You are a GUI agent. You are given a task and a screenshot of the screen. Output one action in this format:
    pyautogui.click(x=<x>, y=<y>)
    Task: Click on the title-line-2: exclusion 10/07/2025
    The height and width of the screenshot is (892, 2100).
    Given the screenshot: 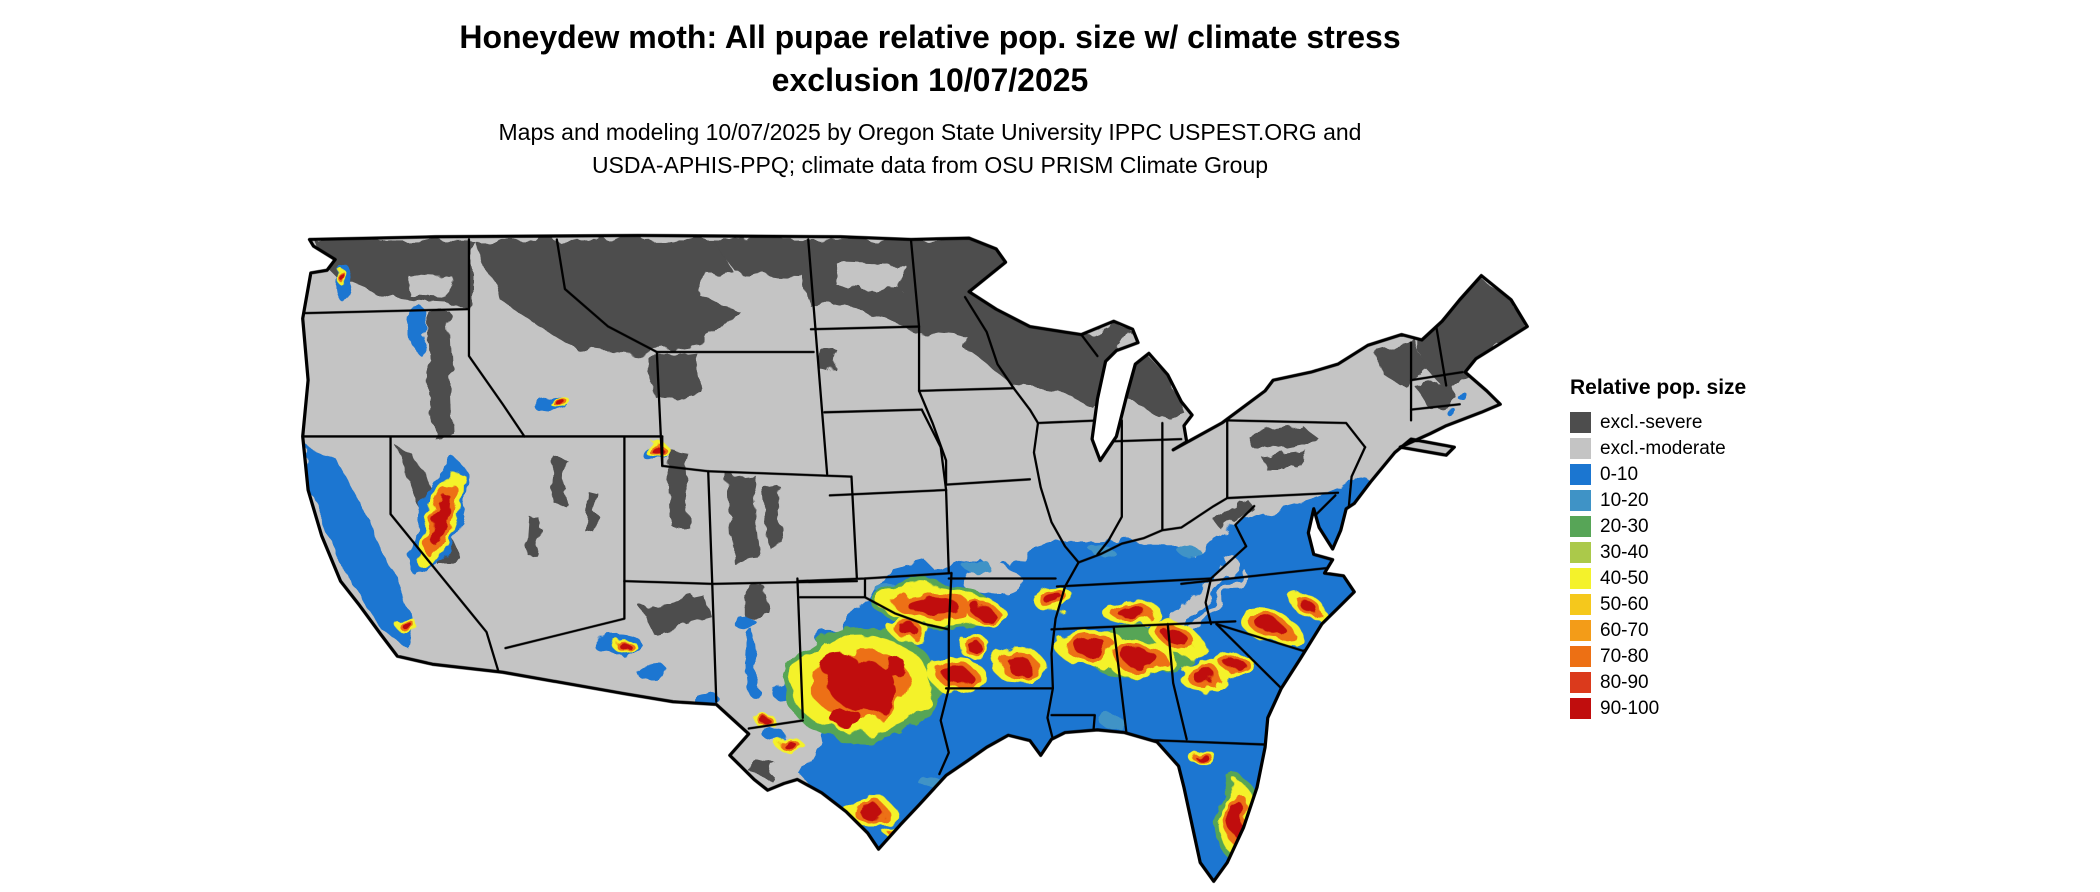 What is the action you would take?
    pyautogui.click(x=930, y=80)
    